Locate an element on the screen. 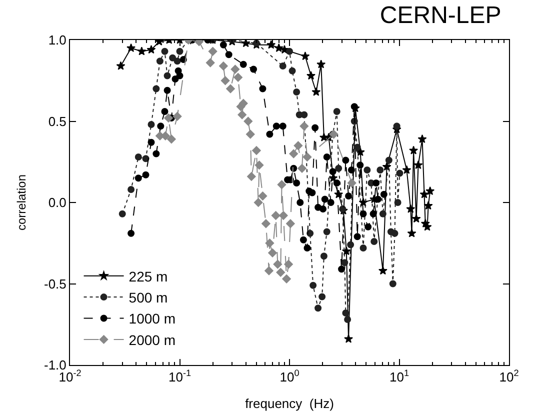 The height and width of the screenshot is (420, 539). x-tick-label: 10$^{-1}$ is located at coordinates (180, 376).